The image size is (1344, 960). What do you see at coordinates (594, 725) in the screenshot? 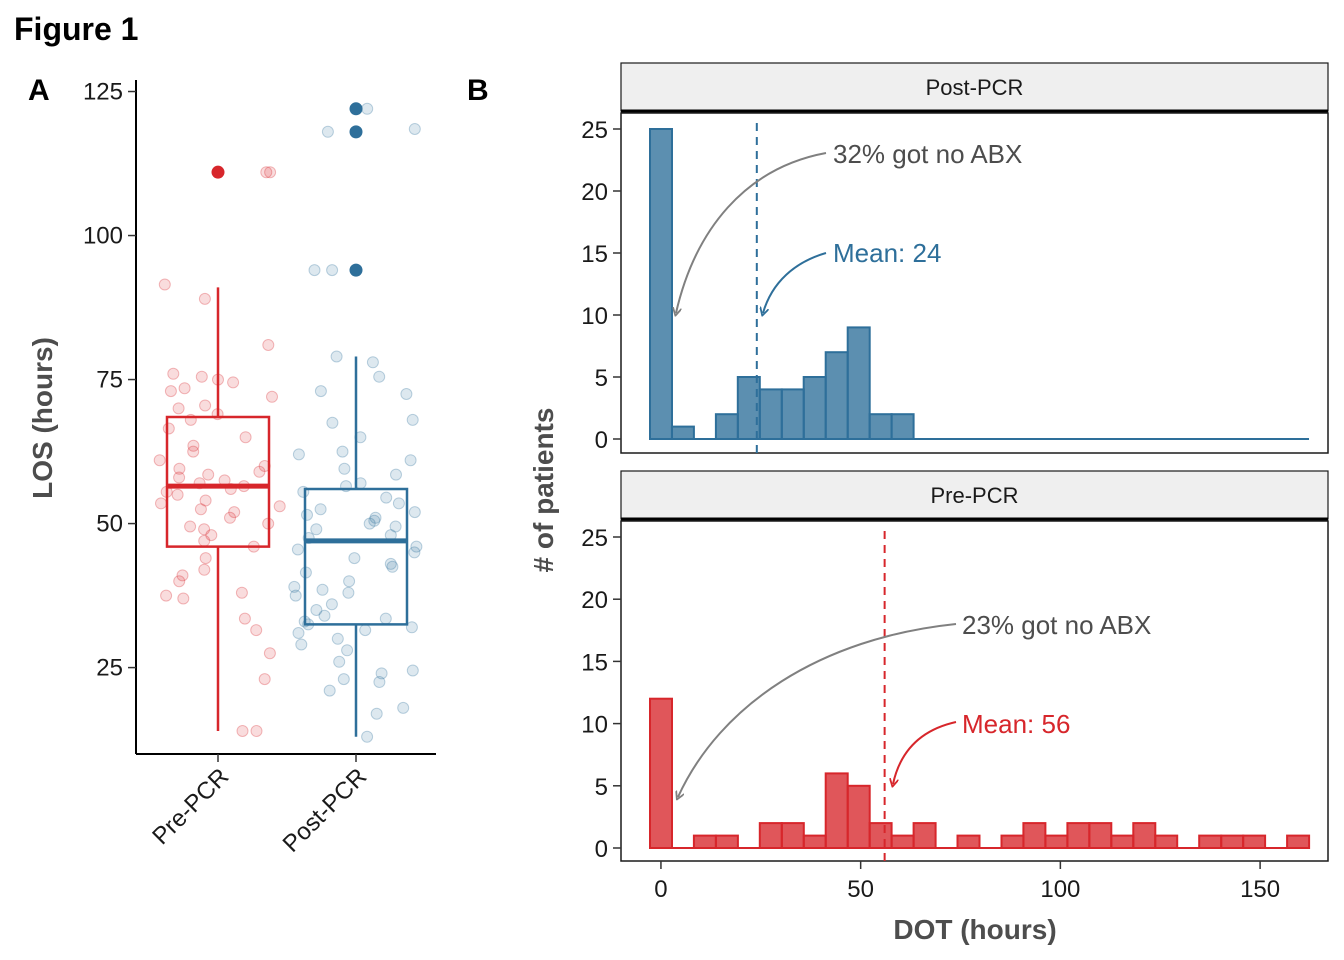
I see `facet-ytick-label: 10` at bounding box center [594, 725].